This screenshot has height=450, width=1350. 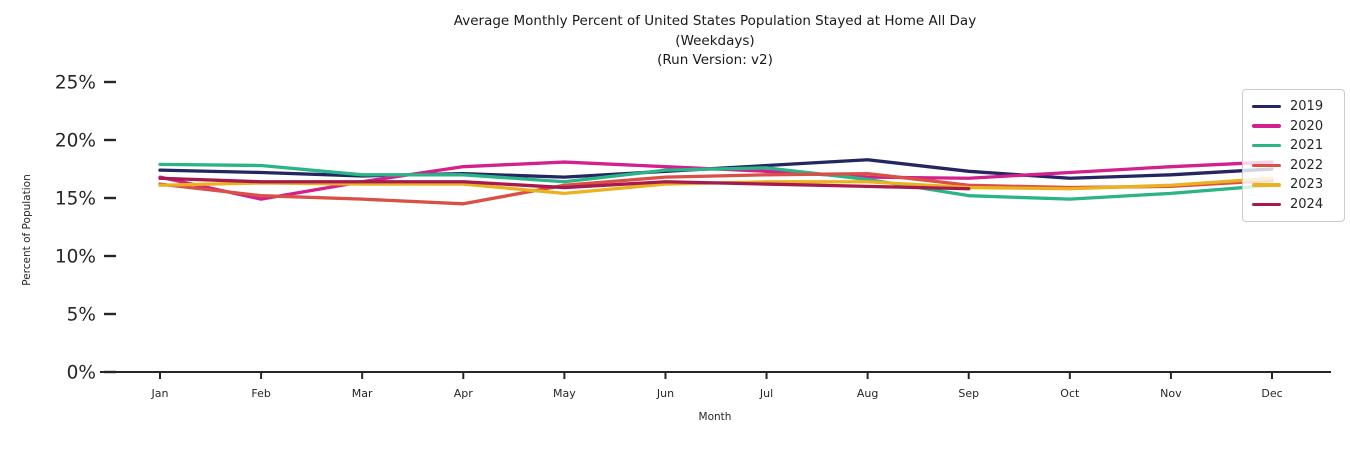 I want to click on legend: 2019 2020 2021 2022 2023 2024, so click(x=1293, y=155).